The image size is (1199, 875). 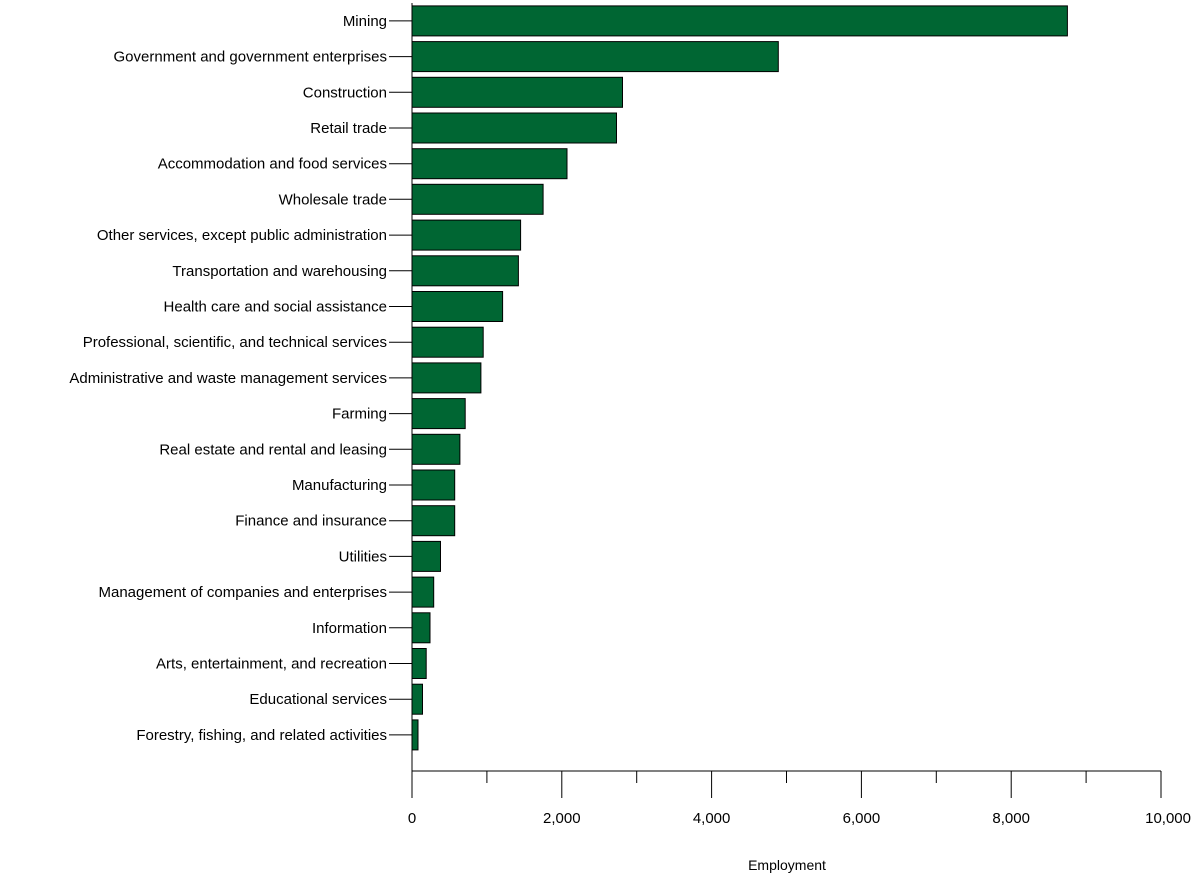 What do you see at coordinates (242, 592) in the screenshot?
I see `category-label: Management of companies and enterprises` at bounding box center [242, 592].